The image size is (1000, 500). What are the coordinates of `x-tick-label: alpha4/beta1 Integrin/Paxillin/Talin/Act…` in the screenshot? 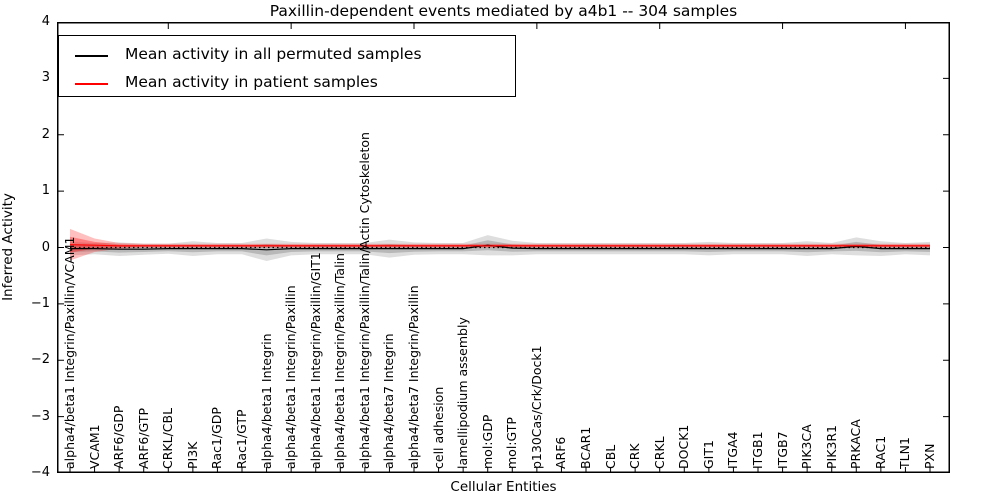 It's located at (364, 300).